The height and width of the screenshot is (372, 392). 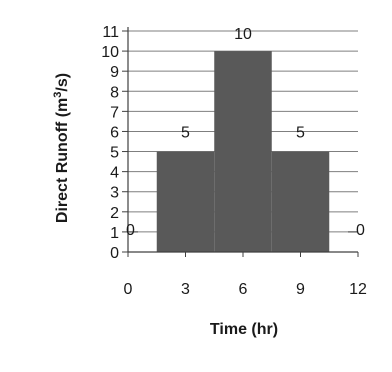 I want to click on y-tick-label: 4, so click(x=114, y=173).